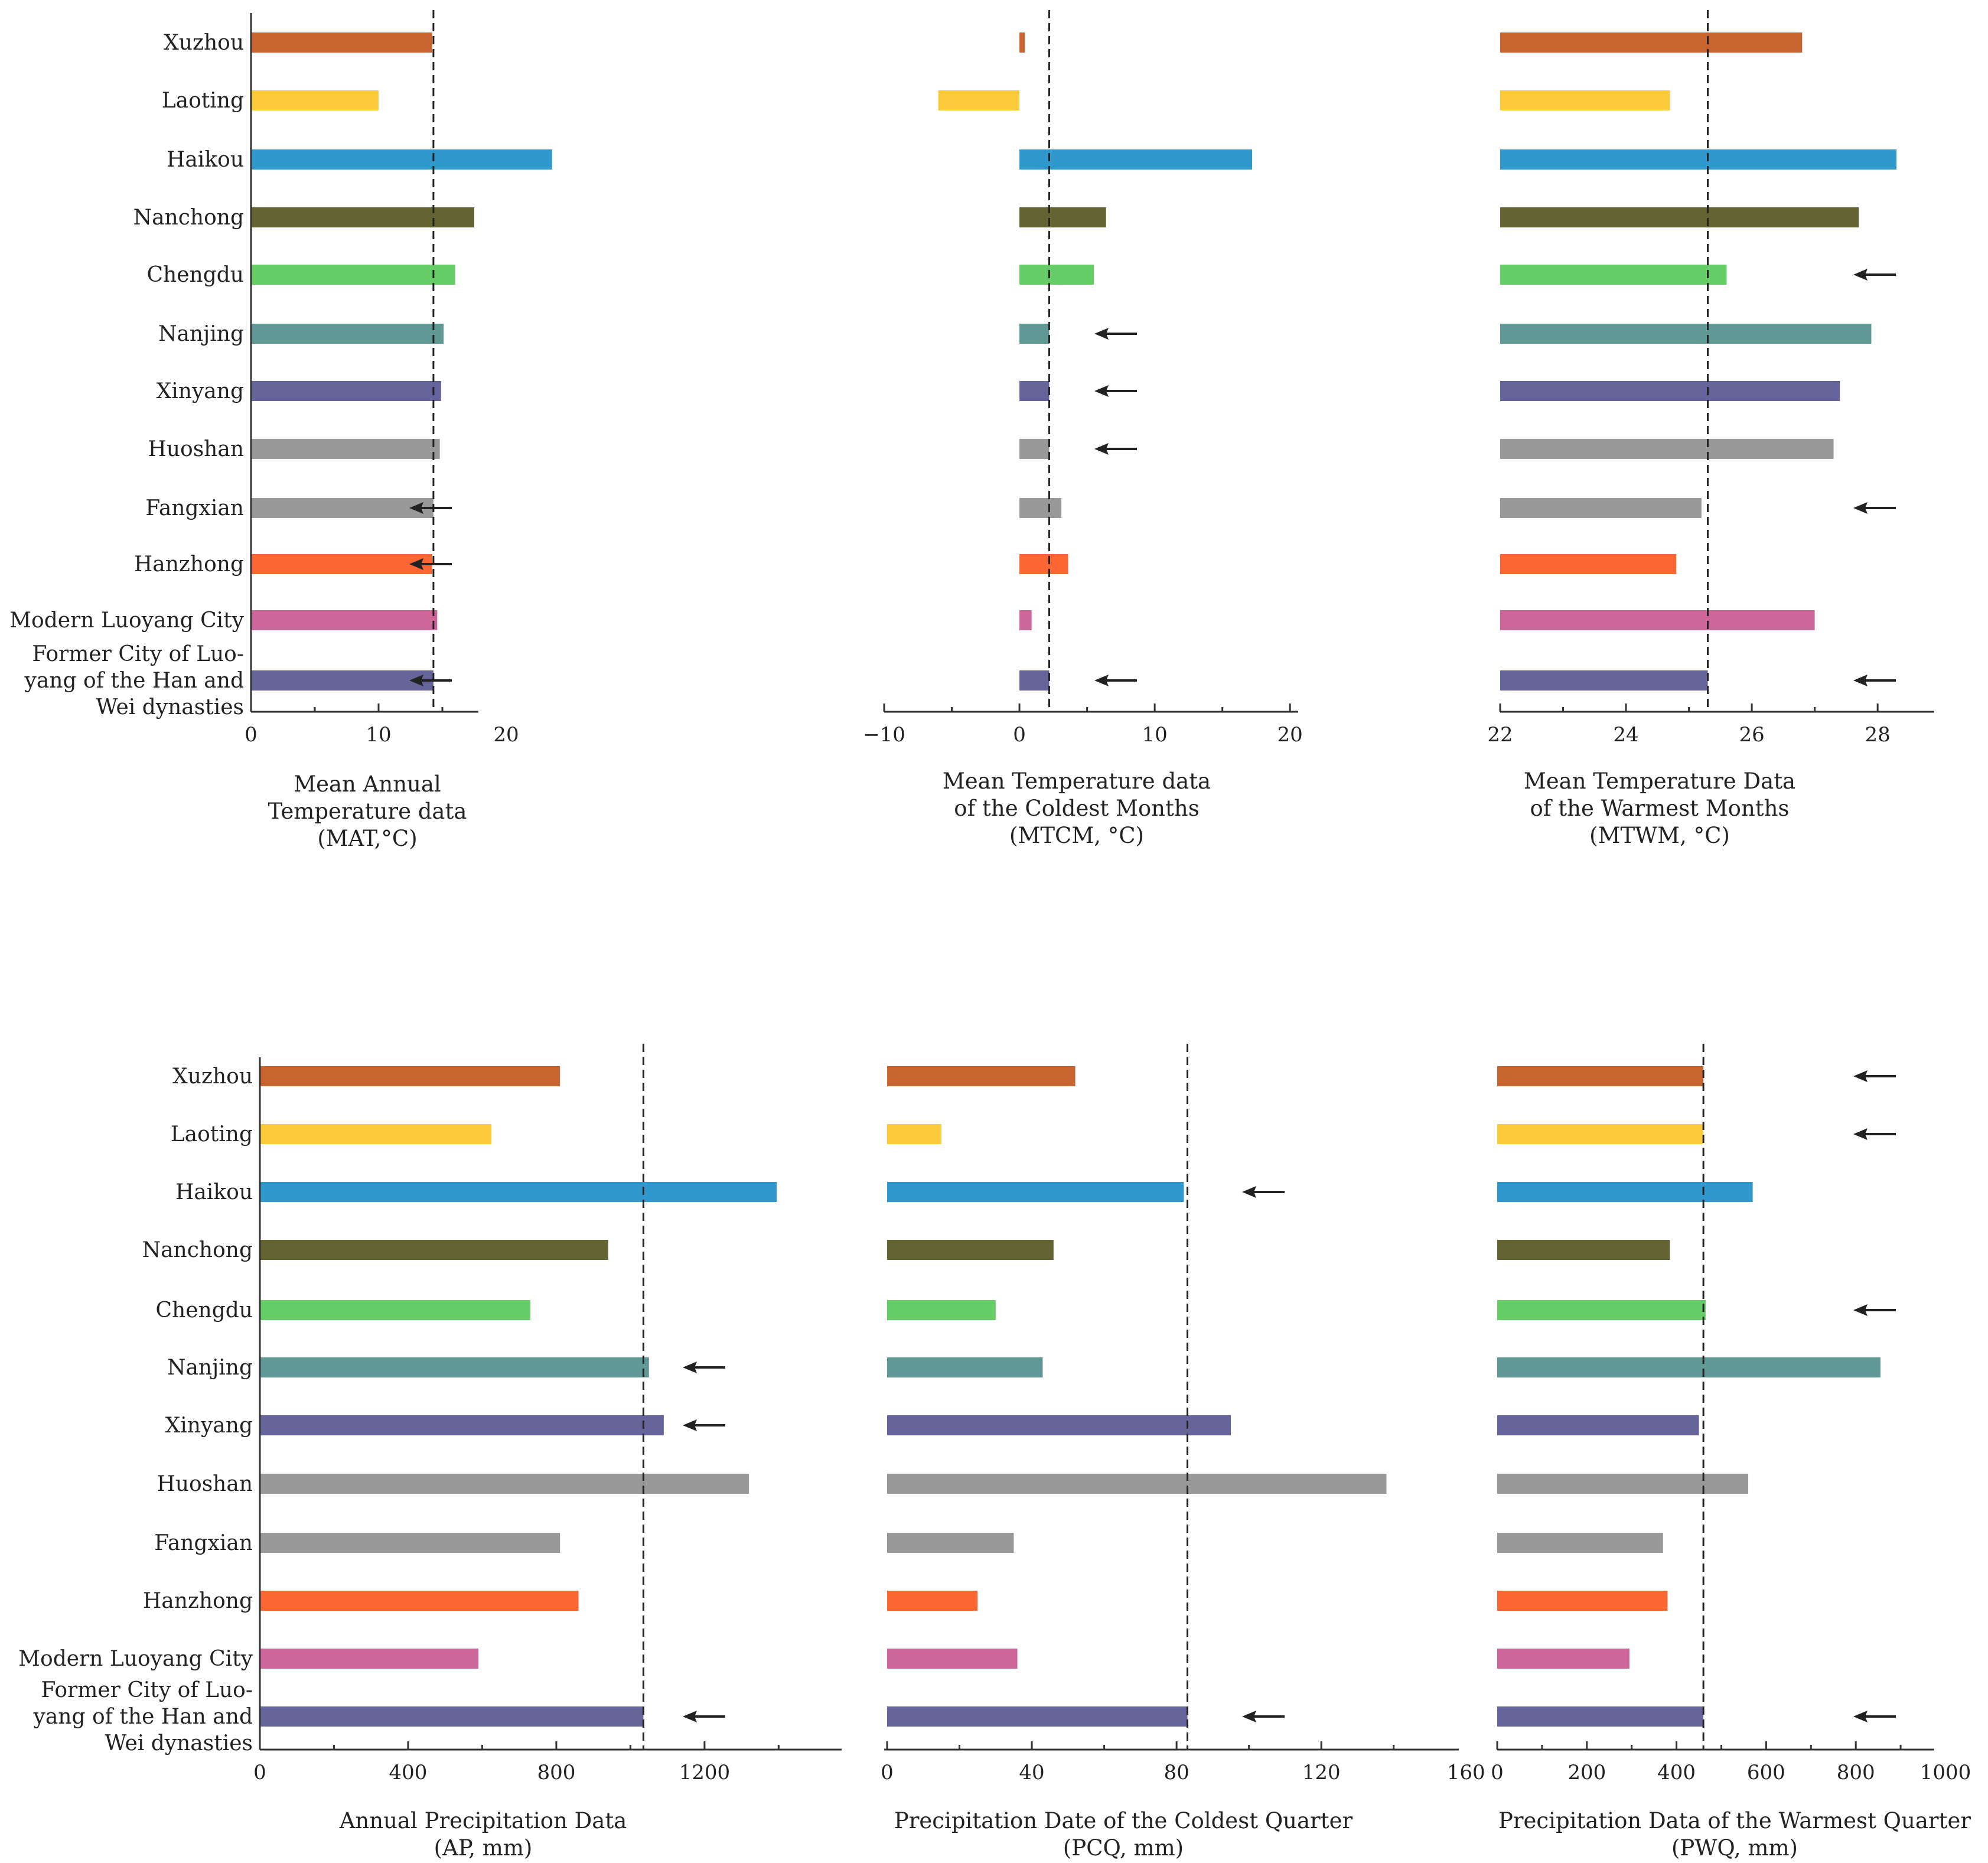 The image size is (1988, 1863). What do you see at coordinates (367, 784) in the screenshot?
I see `axis-title-mat-line-0: Mean Annual` at bounding box center [367, 784].